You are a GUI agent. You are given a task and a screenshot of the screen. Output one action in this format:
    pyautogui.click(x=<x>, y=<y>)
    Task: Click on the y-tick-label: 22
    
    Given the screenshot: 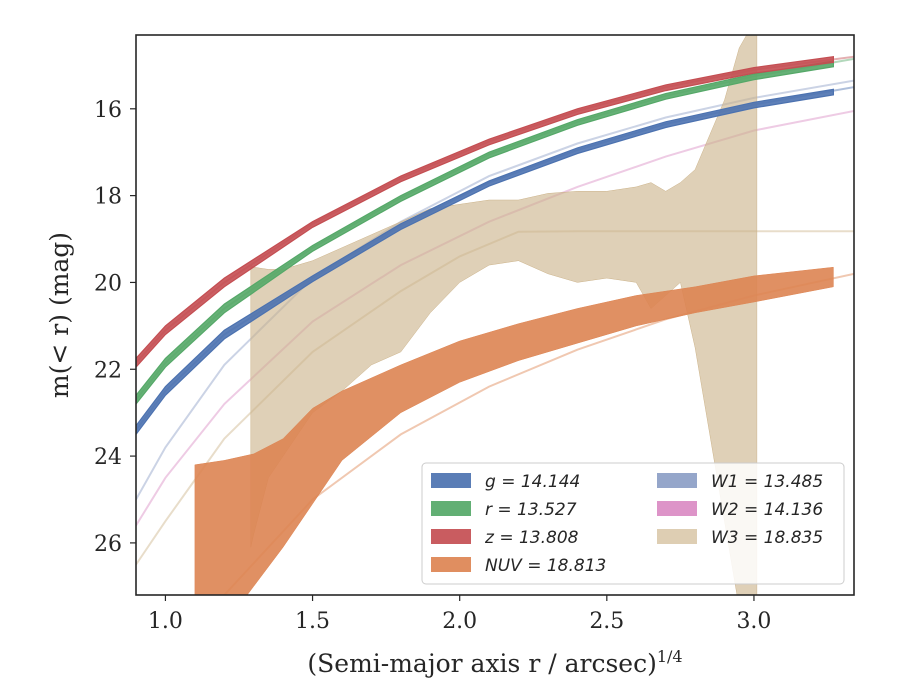 What is the action you would take?
    pyautogui.click(x=108, y=370)
    